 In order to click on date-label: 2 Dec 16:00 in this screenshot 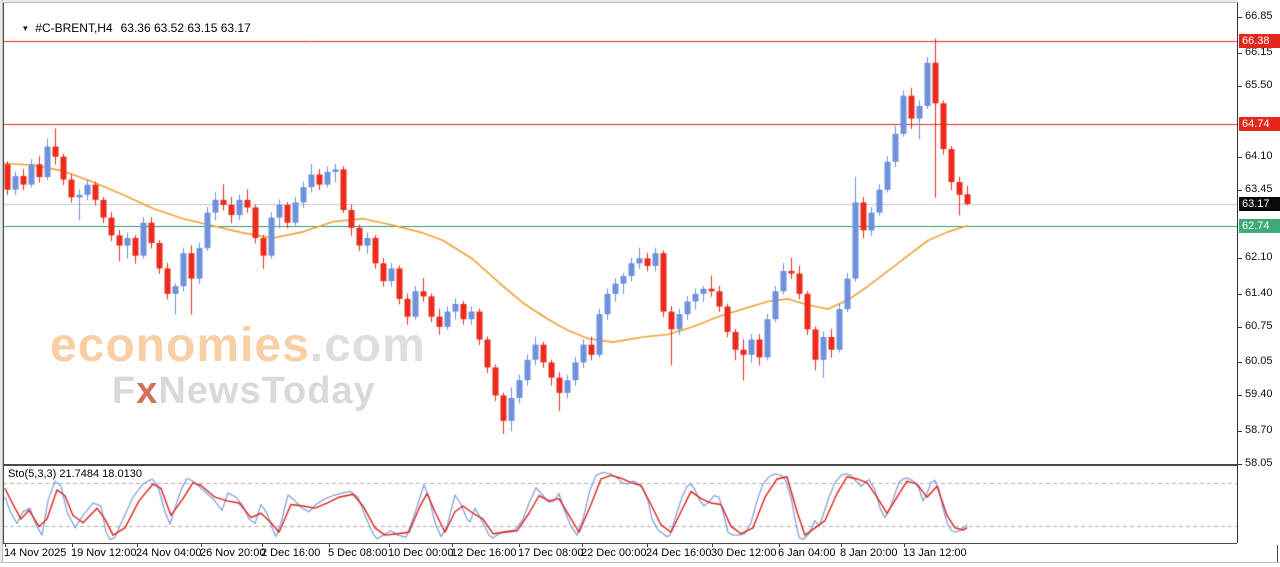, I will do `click(291, 553)`.